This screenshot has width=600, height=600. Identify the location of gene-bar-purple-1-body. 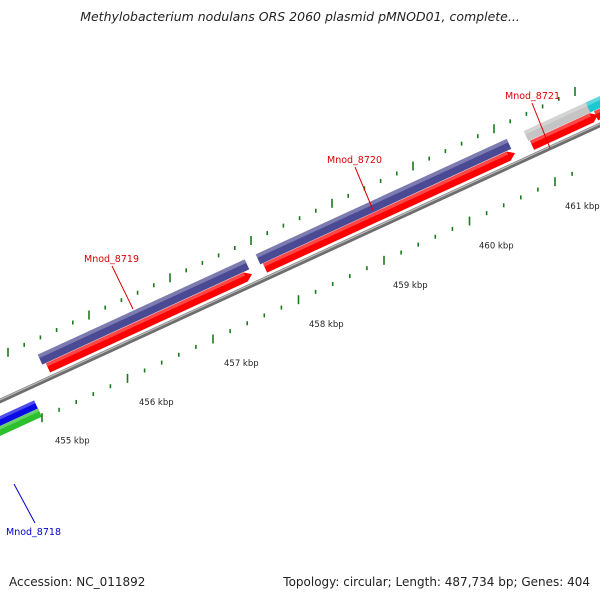
(143, 312).